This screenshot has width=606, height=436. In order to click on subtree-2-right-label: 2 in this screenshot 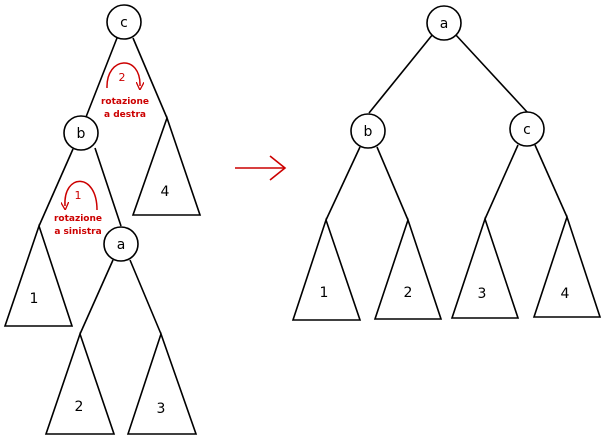, I will do `click(408, 293)`.